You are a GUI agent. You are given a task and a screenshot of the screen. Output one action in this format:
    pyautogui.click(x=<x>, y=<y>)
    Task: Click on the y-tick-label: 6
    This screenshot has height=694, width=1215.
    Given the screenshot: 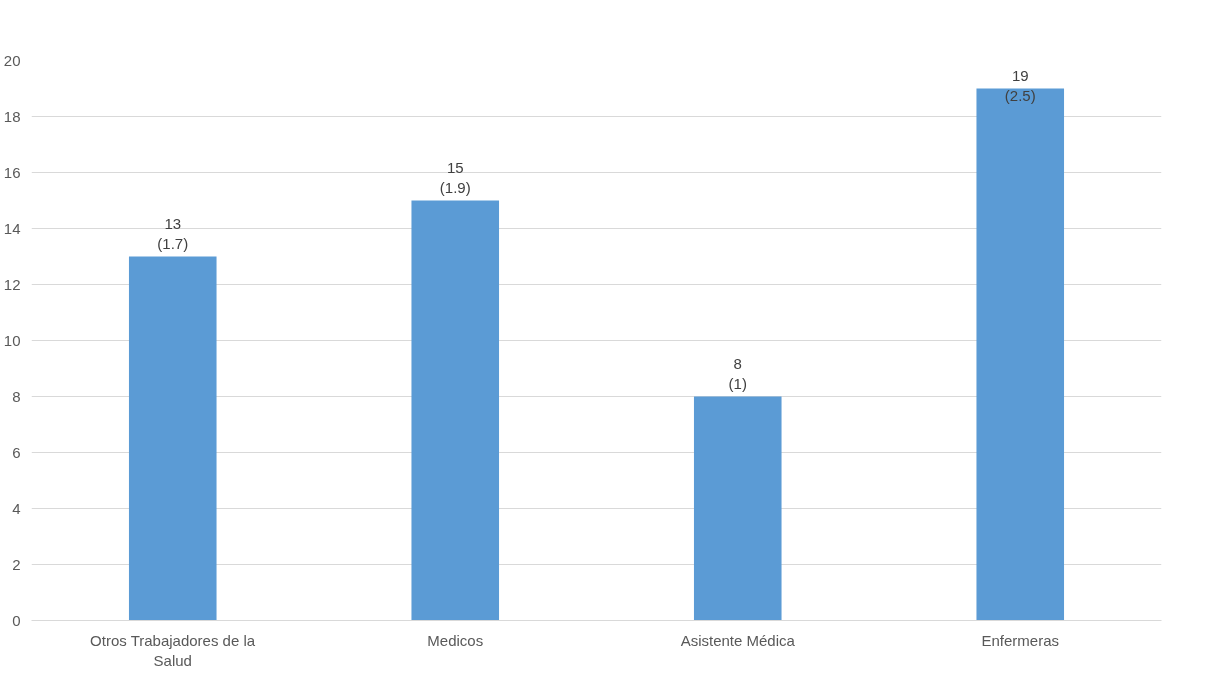 What is the action you would take?
    pyautogui.click(x=16, y=452)
    